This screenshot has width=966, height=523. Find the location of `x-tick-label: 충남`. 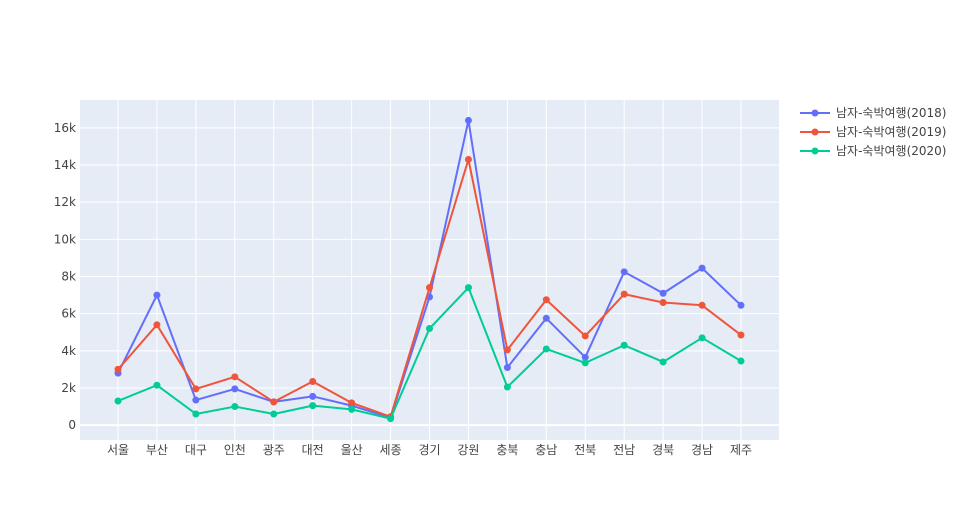

x-tick-label: 충남 is located at coordinates (546, 450).